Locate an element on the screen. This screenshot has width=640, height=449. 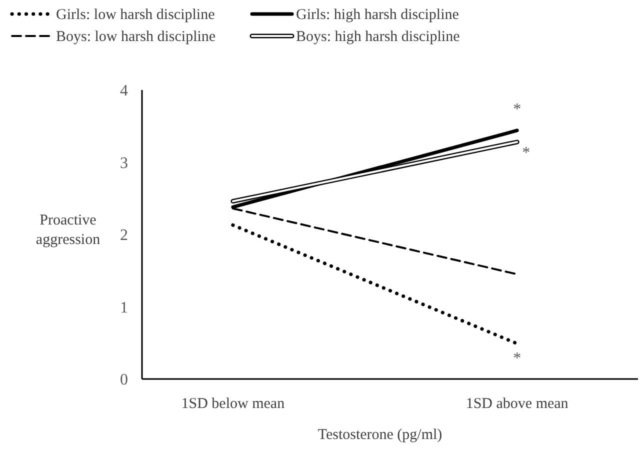
y-axis-title: Proactive aggression is located at coordinates (68, 230).